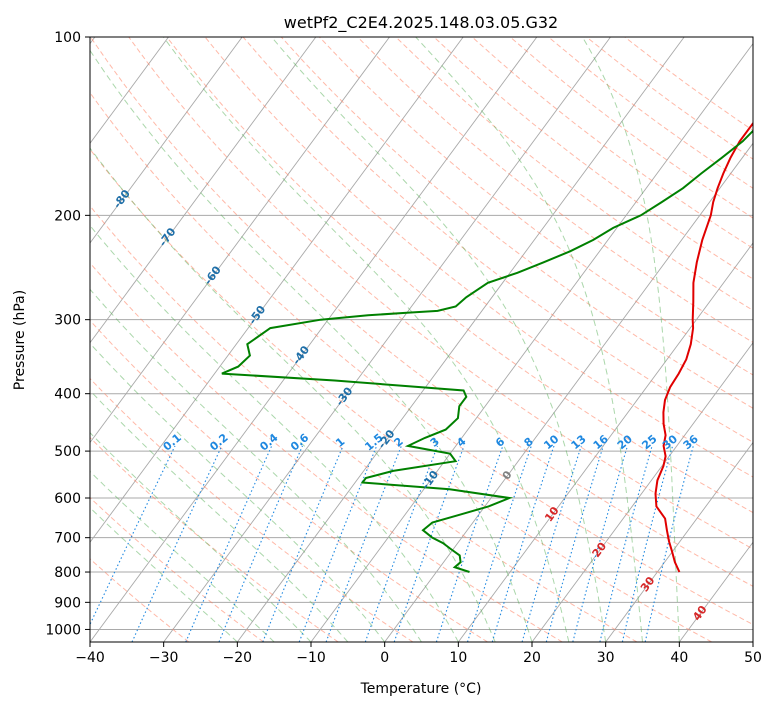  Describe the element at coordinates (67, 539) in the screenshot. I see `y-tick-label: 700` at that location.